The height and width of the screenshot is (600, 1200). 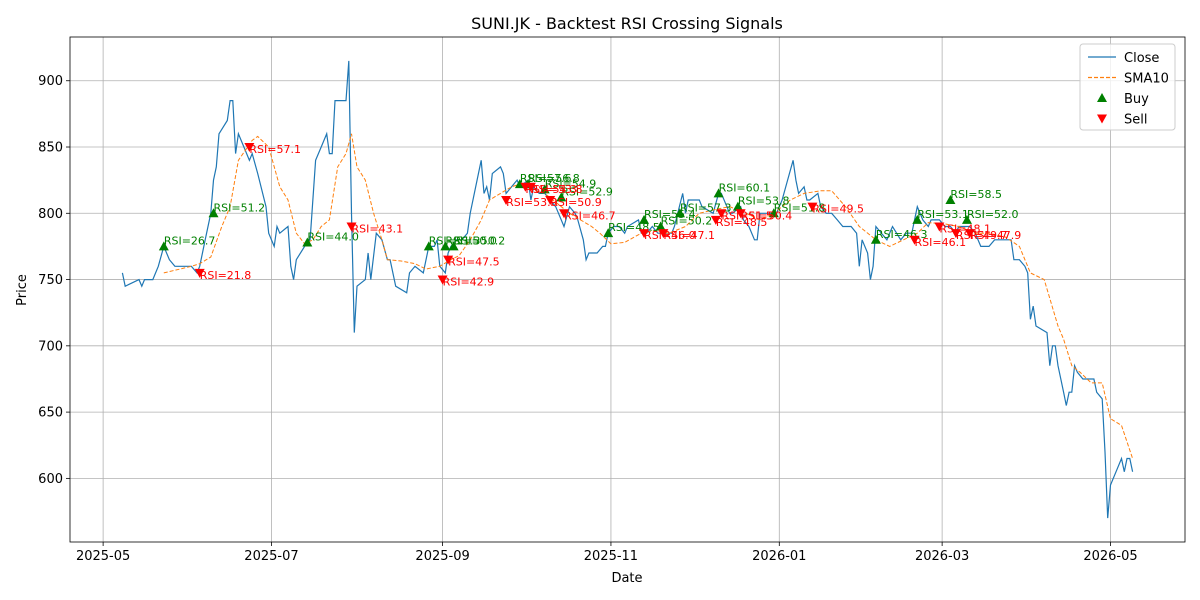 What do you see at coordinates (50, 346) in the screenshot?
I see `y-tick-label: 700` at bounding box center [50, 346].